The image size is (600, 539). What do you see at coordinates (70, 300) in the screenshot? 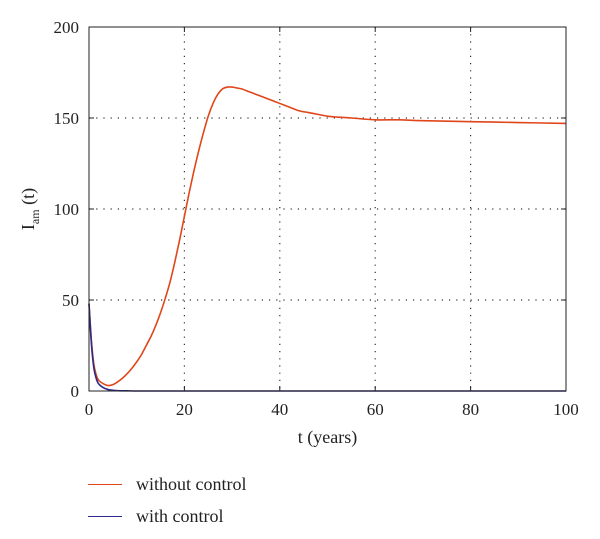
I see `y-tick-label: 50` at bounding box center [70, 300].